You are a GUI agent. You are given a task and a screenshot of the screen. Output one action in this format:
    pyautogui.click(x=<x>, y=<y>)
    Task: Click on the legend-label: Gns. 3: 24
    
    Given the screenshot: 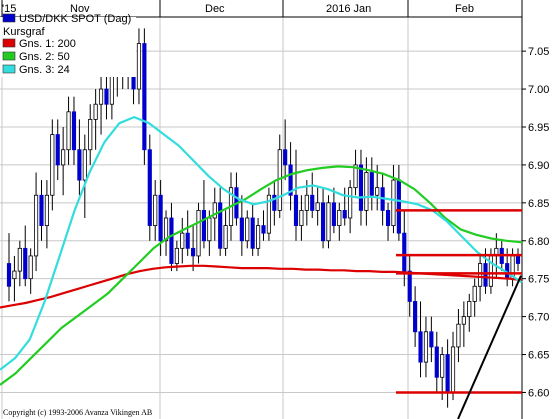 What is the action you would take?
    pyautogui.click(x=44, y=70)
    